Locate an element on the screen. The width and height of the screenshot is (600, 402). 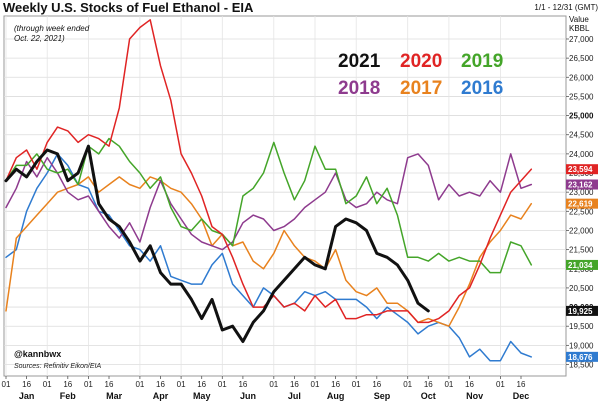
subtitle-line2: Oct. 22, 2021) is located at coordinates (39, 38).